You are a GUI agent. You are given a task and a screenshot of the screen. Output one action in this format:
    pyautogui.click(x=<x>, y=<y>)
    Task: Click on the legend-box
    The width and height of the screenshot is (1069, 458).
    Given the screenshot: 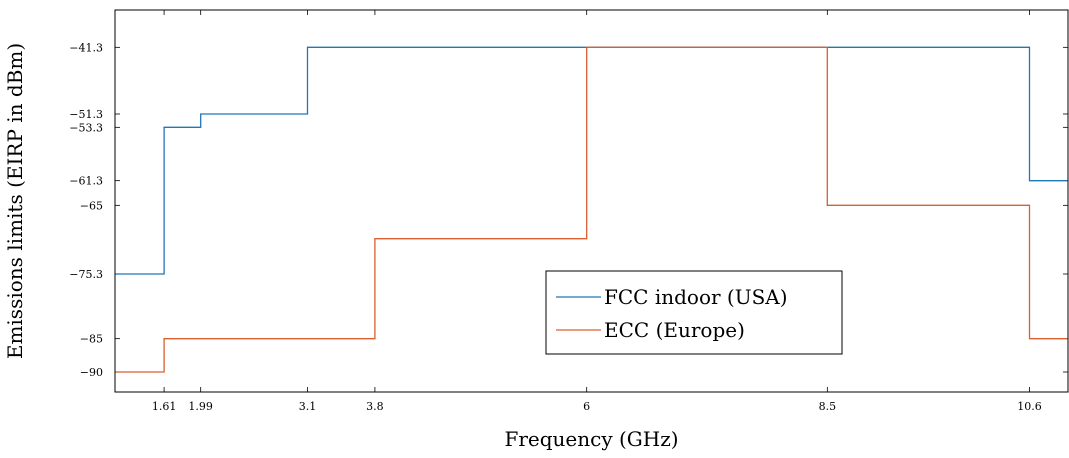 What is the action you would take?
    pyautogui.click(x=694, y=312)
    